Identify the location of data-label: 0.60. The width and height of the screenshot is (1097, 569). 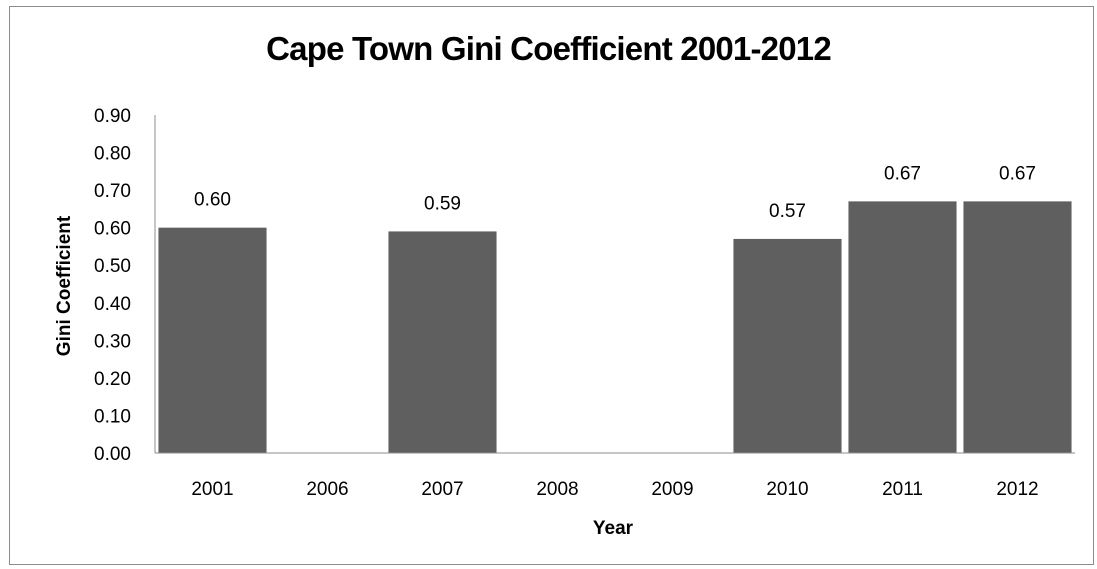
(212, 200).